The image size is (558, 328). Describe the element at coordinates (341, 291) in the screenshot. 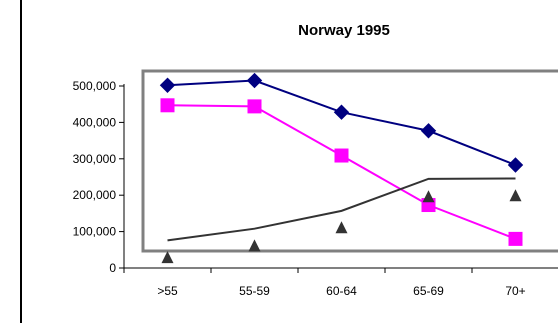

I see `x-tick-label: 60-64` at that location.